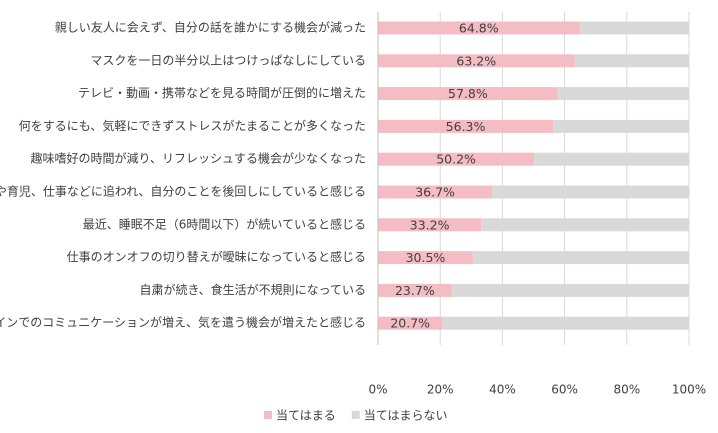 The height and width of the screenshot is (433, 718). Describe the element at coordinates (224, 223) in the screenshot. I see `category-label: 最近、睡眠不足（6時間以下）が続いていると感じる` at that location.